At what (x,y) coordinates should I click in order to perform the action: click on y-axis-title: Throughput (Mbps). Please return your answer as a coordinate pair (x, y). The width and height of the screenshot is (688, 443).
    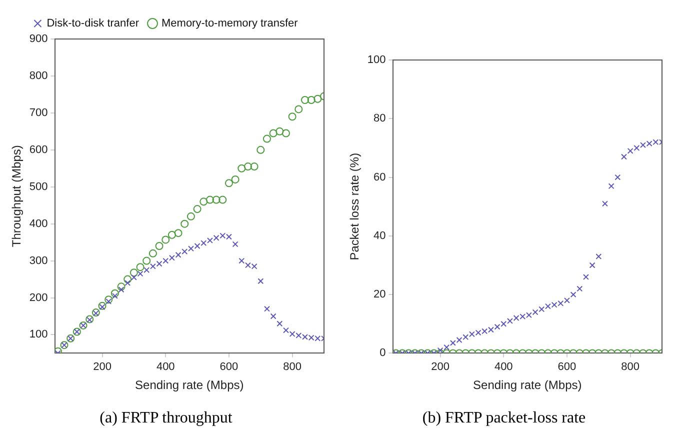
    Looking at the image, I should click on (17, 196).